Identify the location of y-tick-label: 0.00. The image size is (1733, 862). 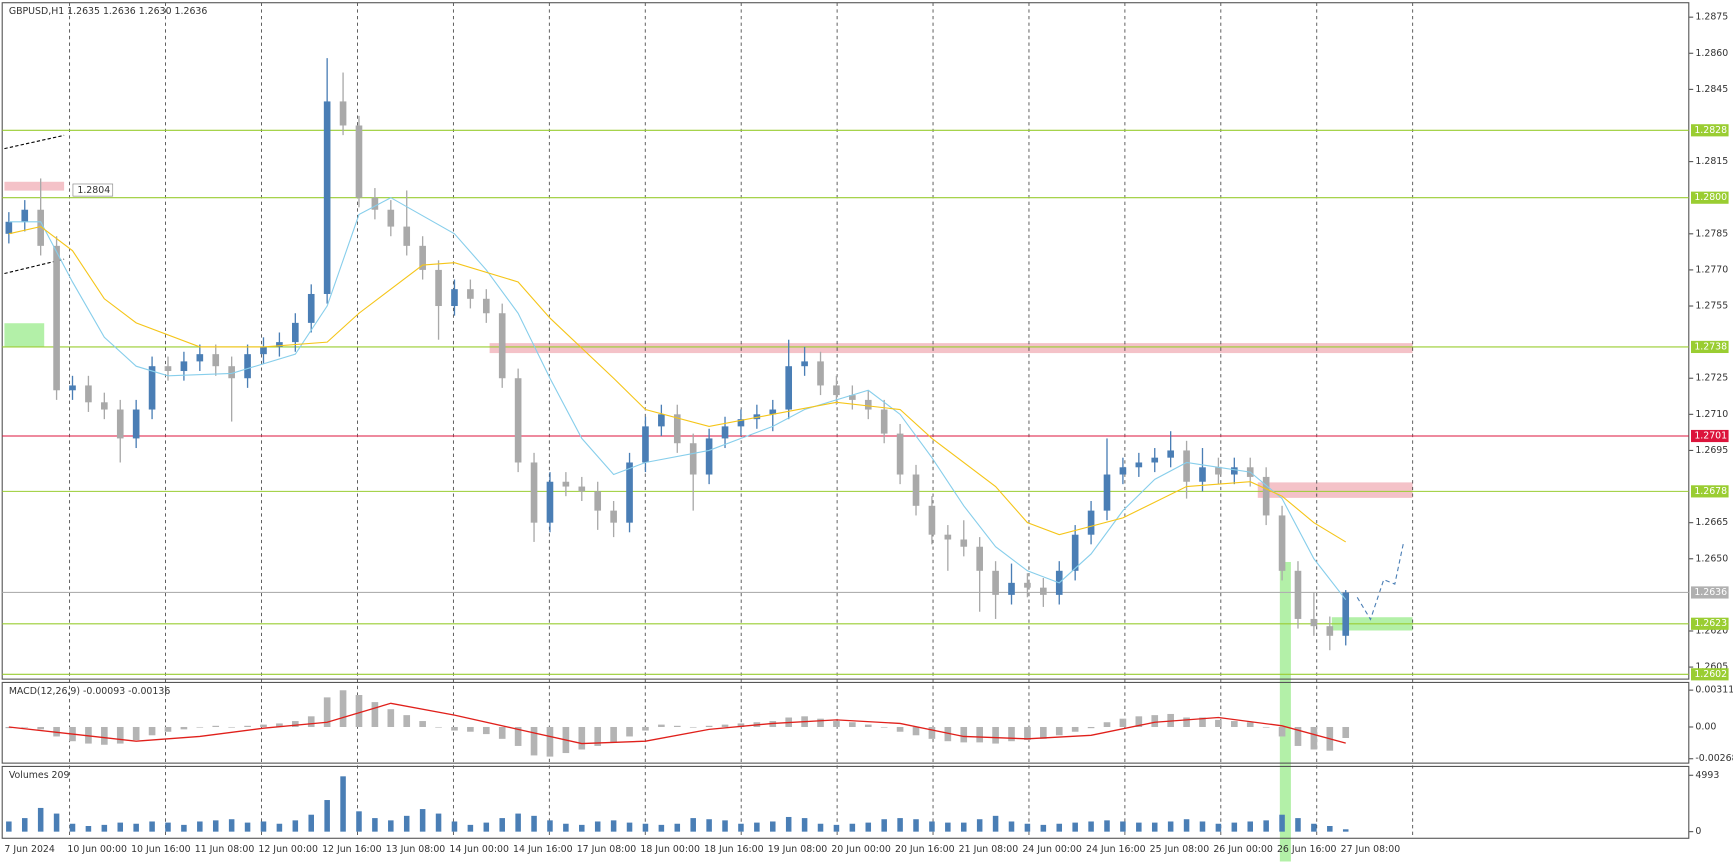
(1705, 726).